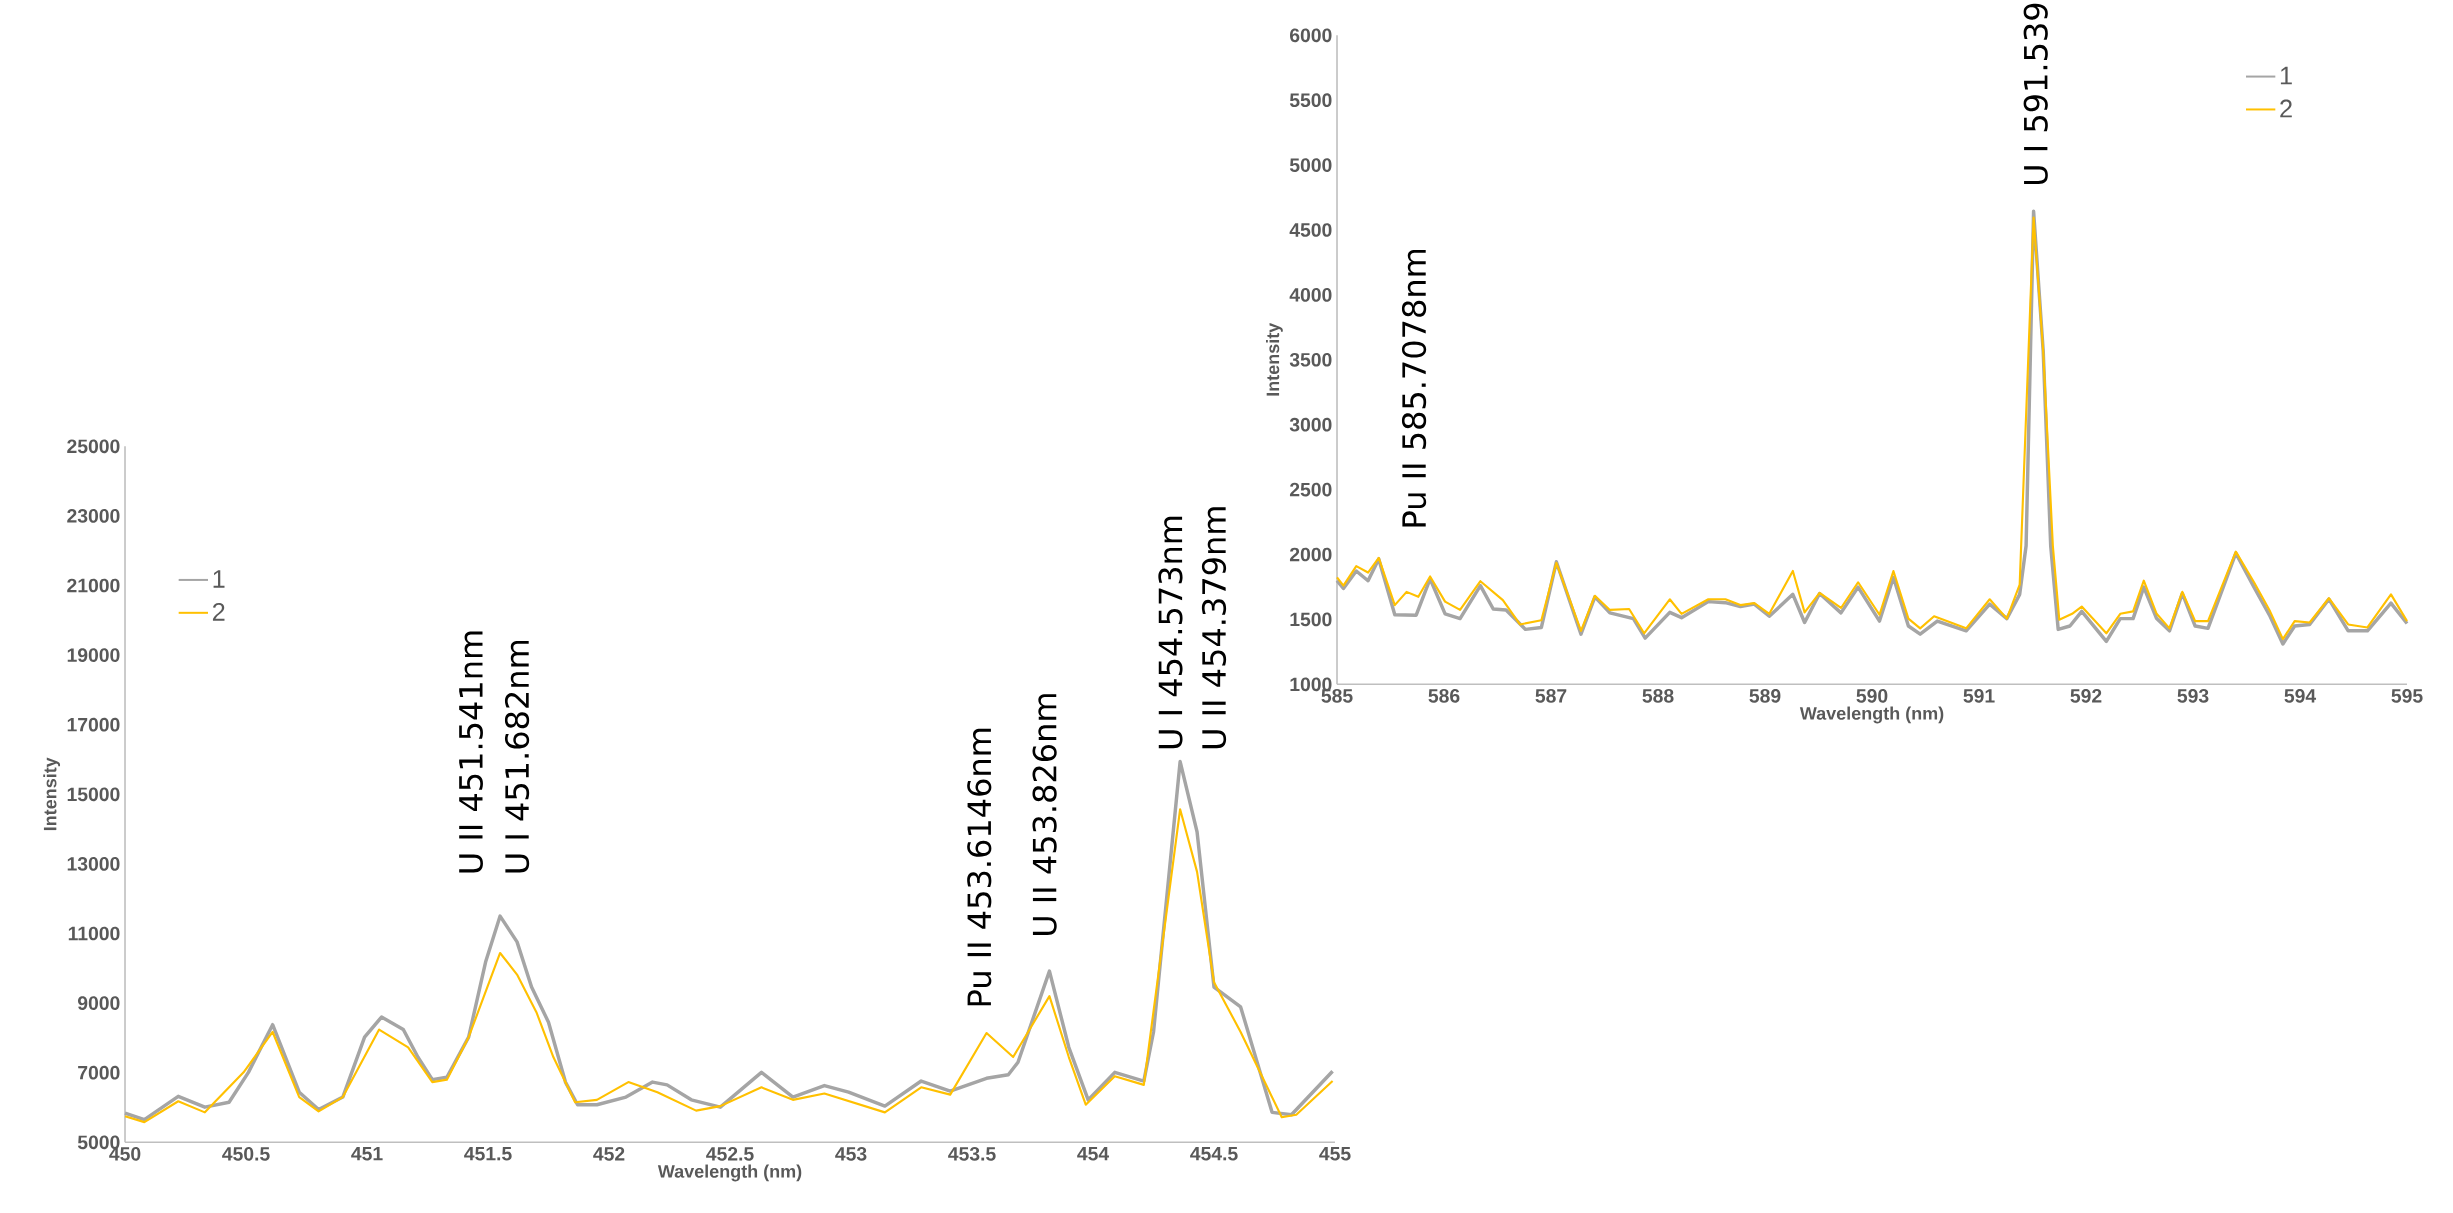  Describe the element at coordinates (1214, 628) in the screenshot. I see `annotation: U II 454.379nm` at that location.